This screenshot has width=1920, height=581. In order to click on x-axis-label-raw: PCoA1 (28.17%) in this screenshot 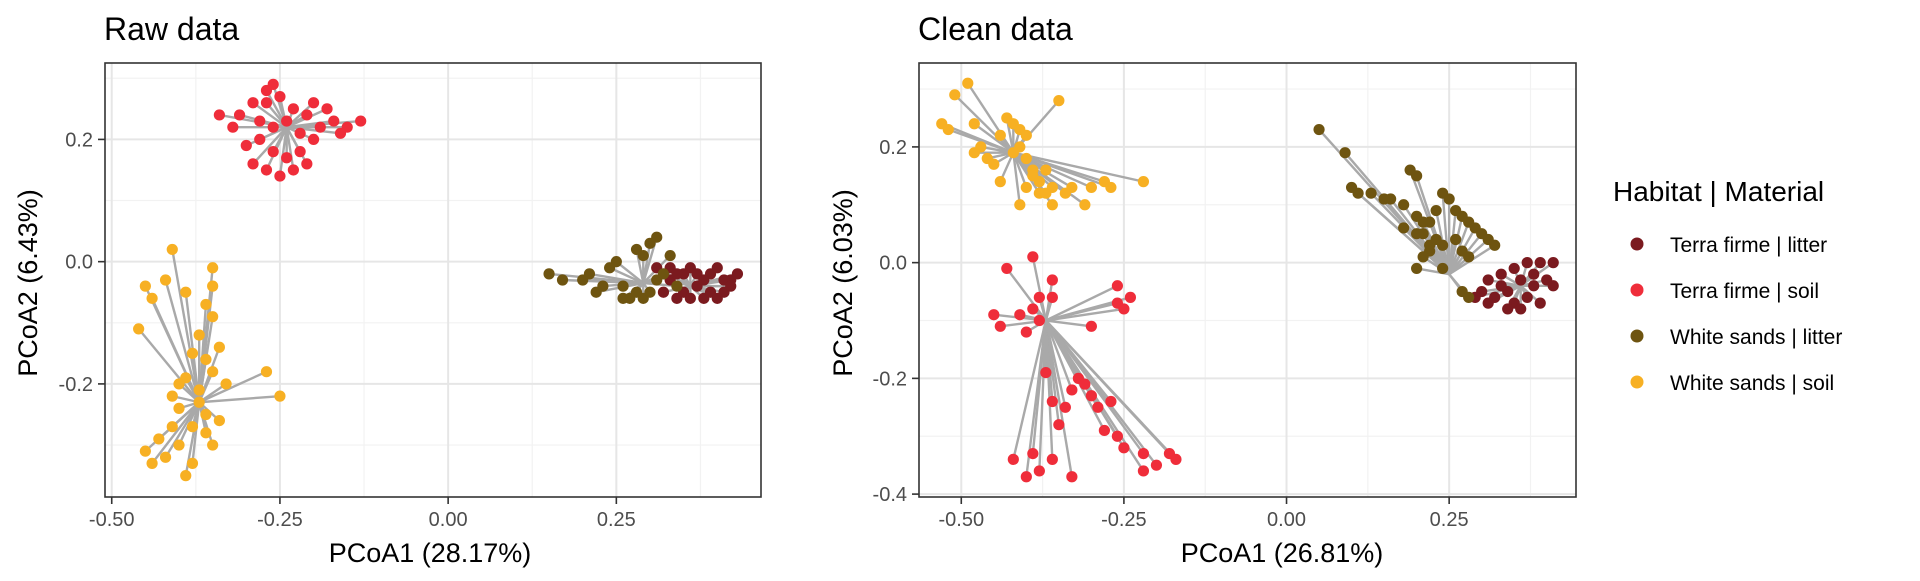, I will do `click(430, 553)`.